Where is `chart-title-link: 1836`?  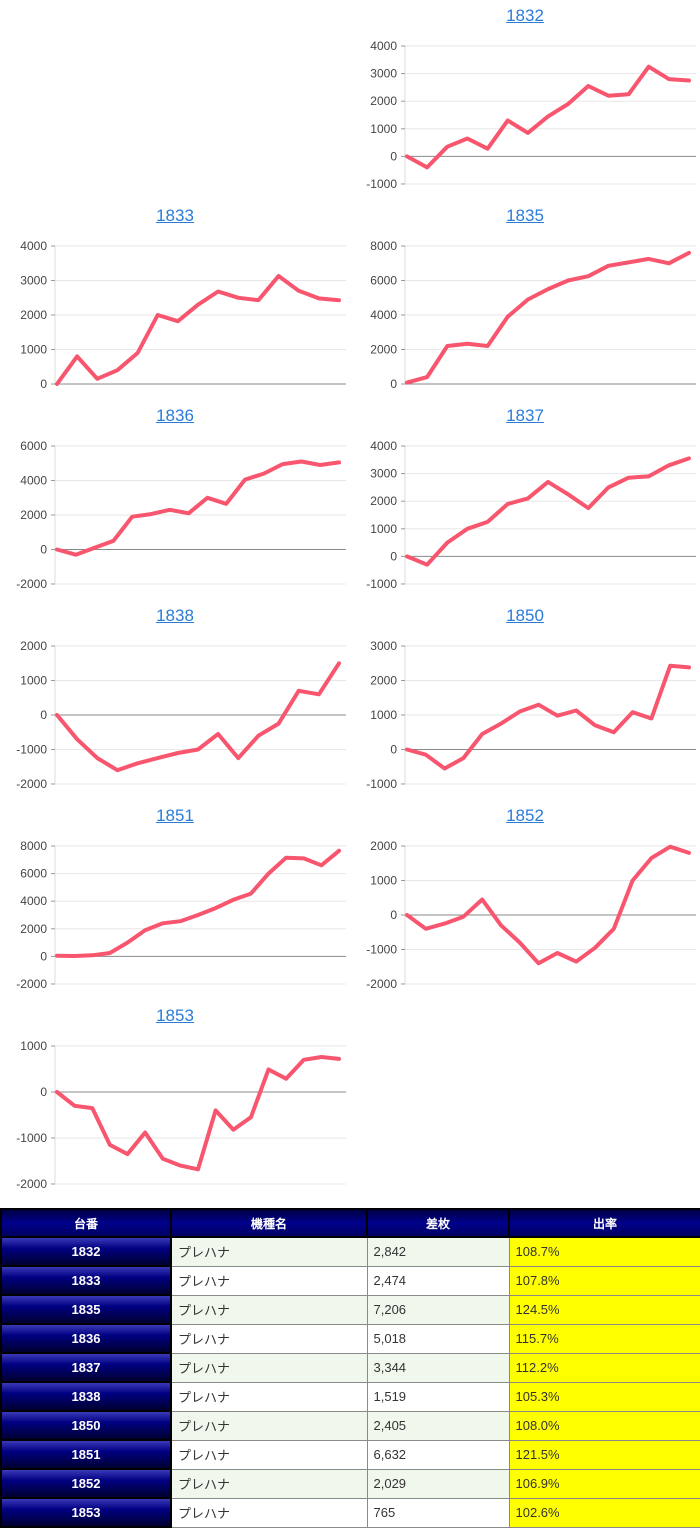 chart-title-link: 1836 is located at coordinates (175, 415).